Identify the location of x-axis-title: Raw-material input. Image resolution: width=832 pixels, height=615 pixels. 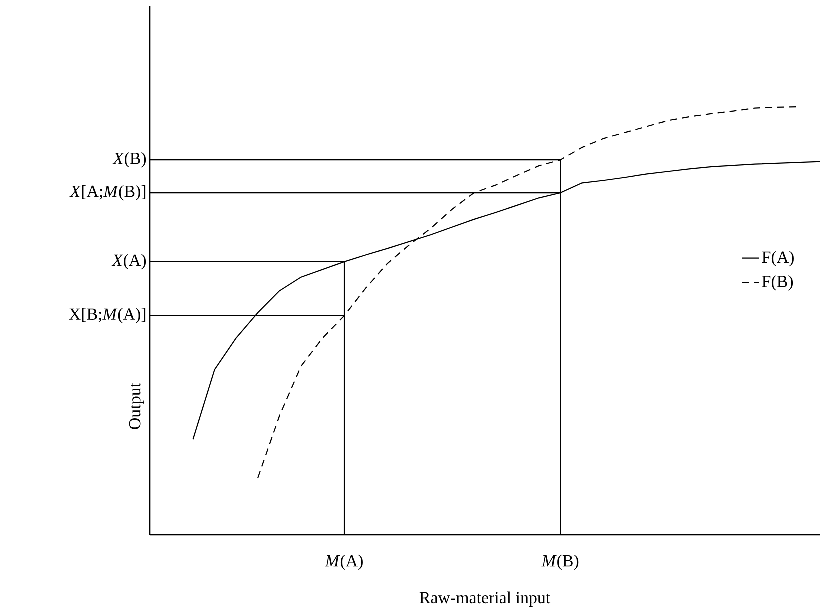
(485, 600).